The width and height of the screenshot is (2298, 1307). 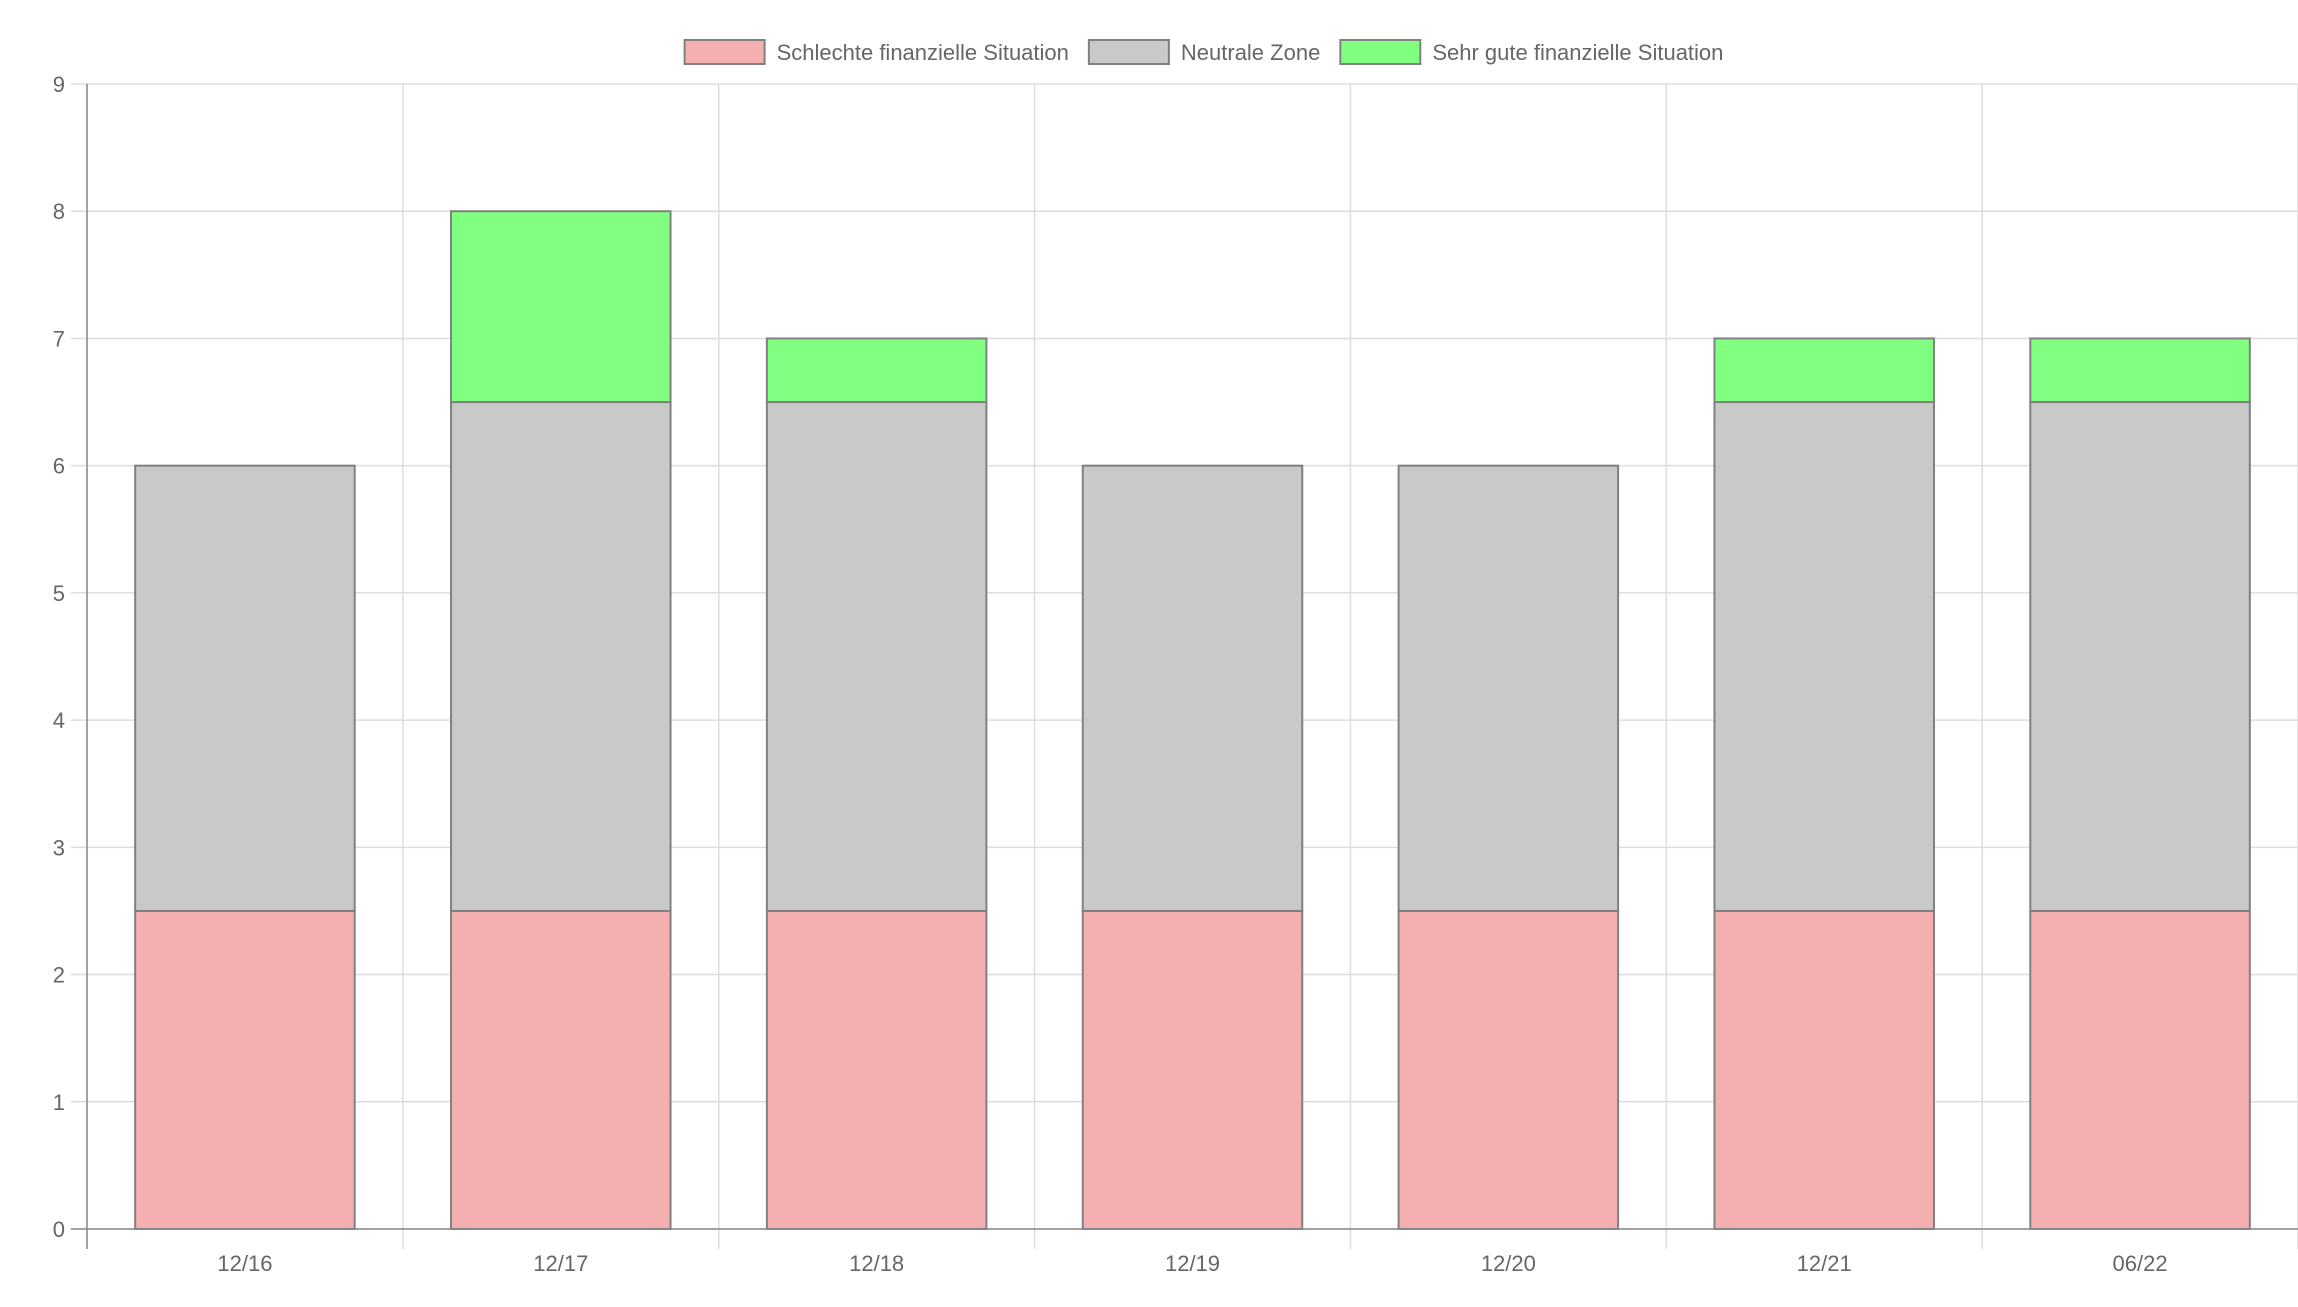 I want to click on x-tick-label: 12/16, so click(x=244, y=1263).